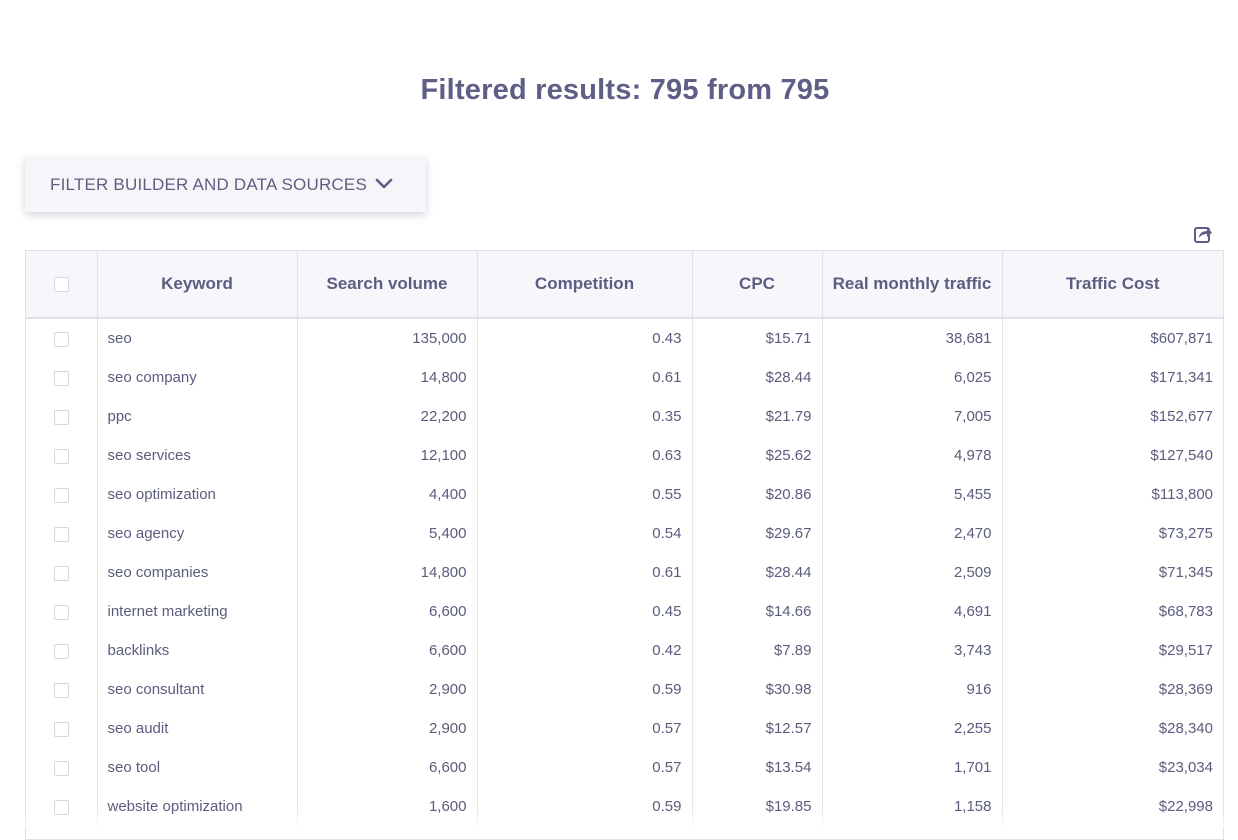 The image size is (1238, 840). Describe the element at coordinates (197, 611) in the screenshot. I see `keyword-cell: internet marketing` at that location.